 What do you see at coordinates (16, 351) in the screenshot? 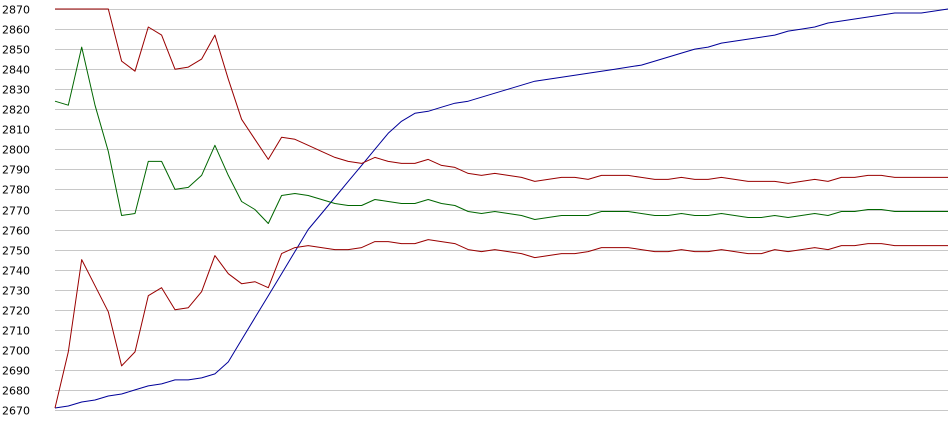
I see `y-tick-label: 2700` at bounding box center [16, 351].